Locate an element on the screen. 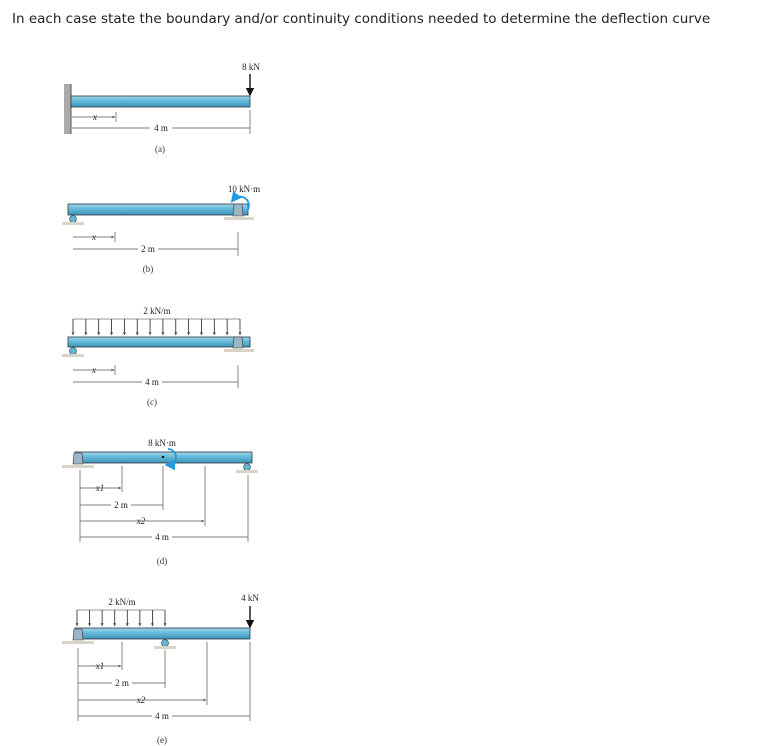 The image size is (762, 746). figure-caption: (a) is located at coordinates (160, 149).